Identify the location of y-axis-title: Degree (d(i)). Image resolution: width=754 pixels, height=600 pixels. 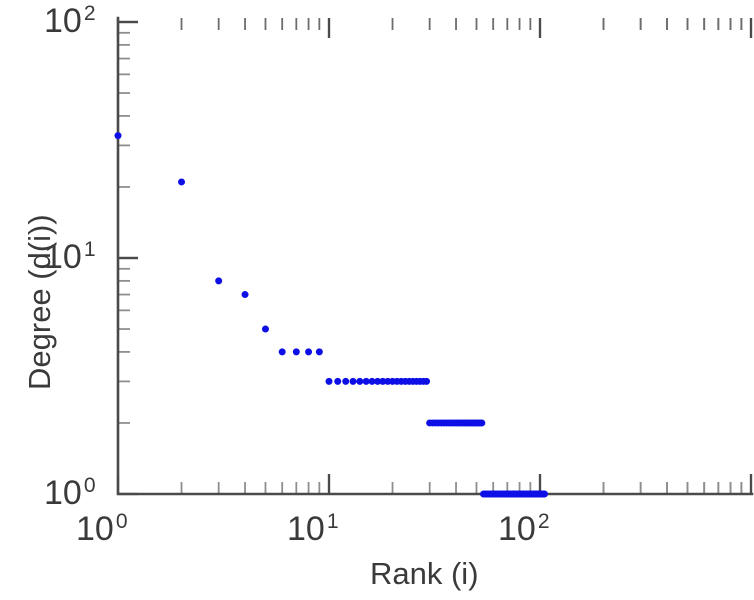
(39, 302).